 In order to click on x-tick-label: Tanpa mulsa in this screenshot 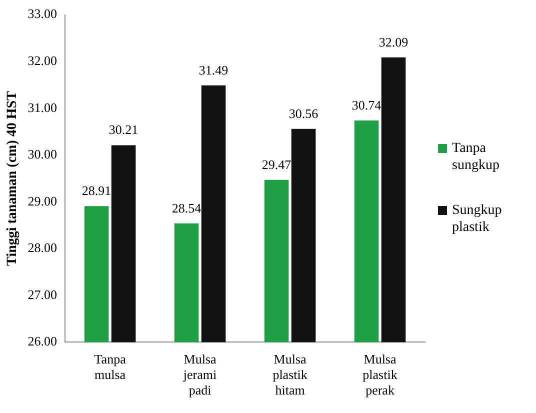, I will do `click(110, 366)`.